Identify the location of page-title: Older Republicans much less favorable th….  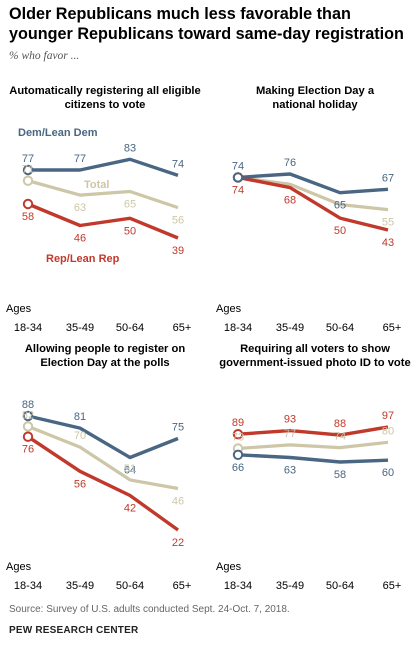
(206, 24).